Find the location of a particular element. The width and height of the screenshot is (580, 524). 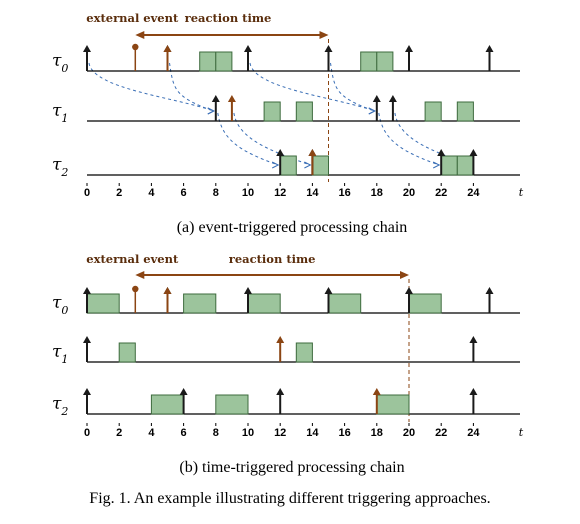

tick-label: 10 is located at coordinates (248, 193).